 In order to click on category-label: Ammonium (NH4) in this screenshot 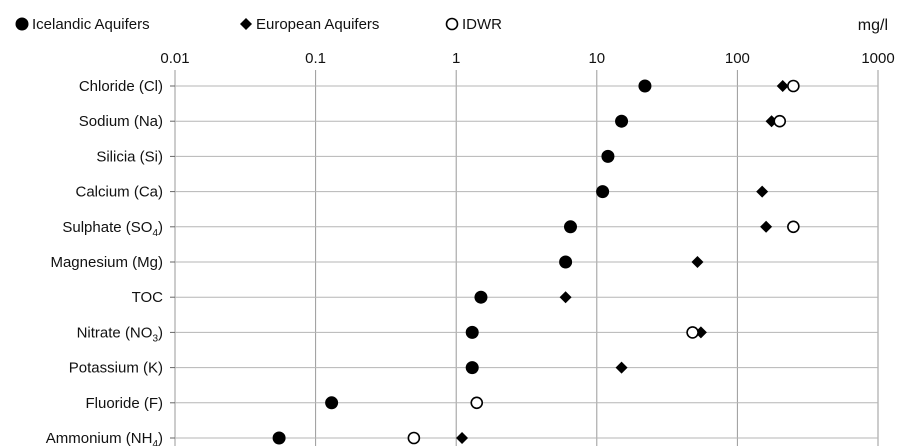, I will do `click(104, 438)`.